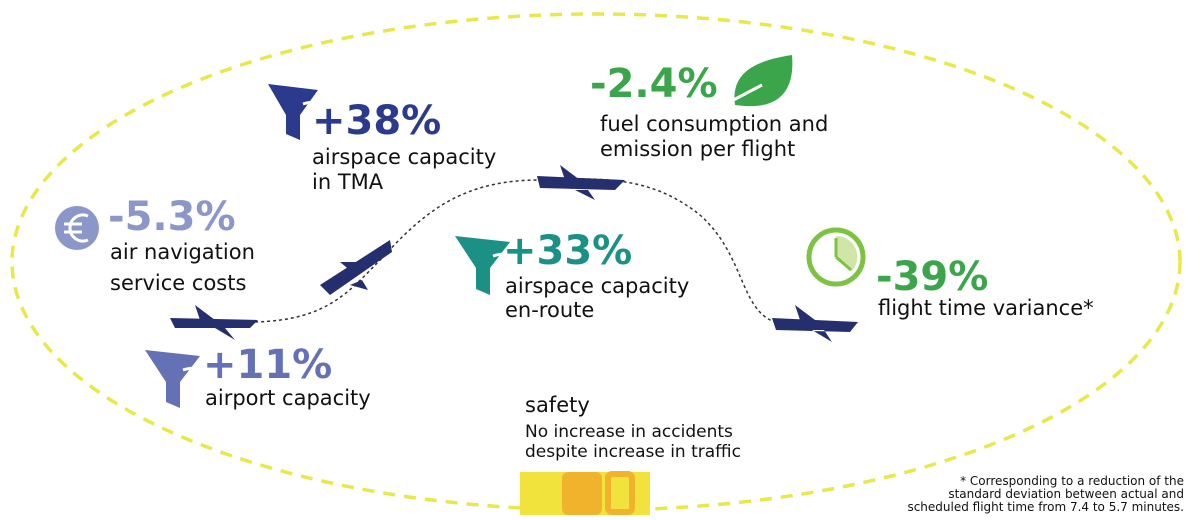 Image resolution: width=1192 pixels, height=520 pixels. Describe the element at coordinates (348, 182) in the screenshot. I see `label: in TMA` at that location.